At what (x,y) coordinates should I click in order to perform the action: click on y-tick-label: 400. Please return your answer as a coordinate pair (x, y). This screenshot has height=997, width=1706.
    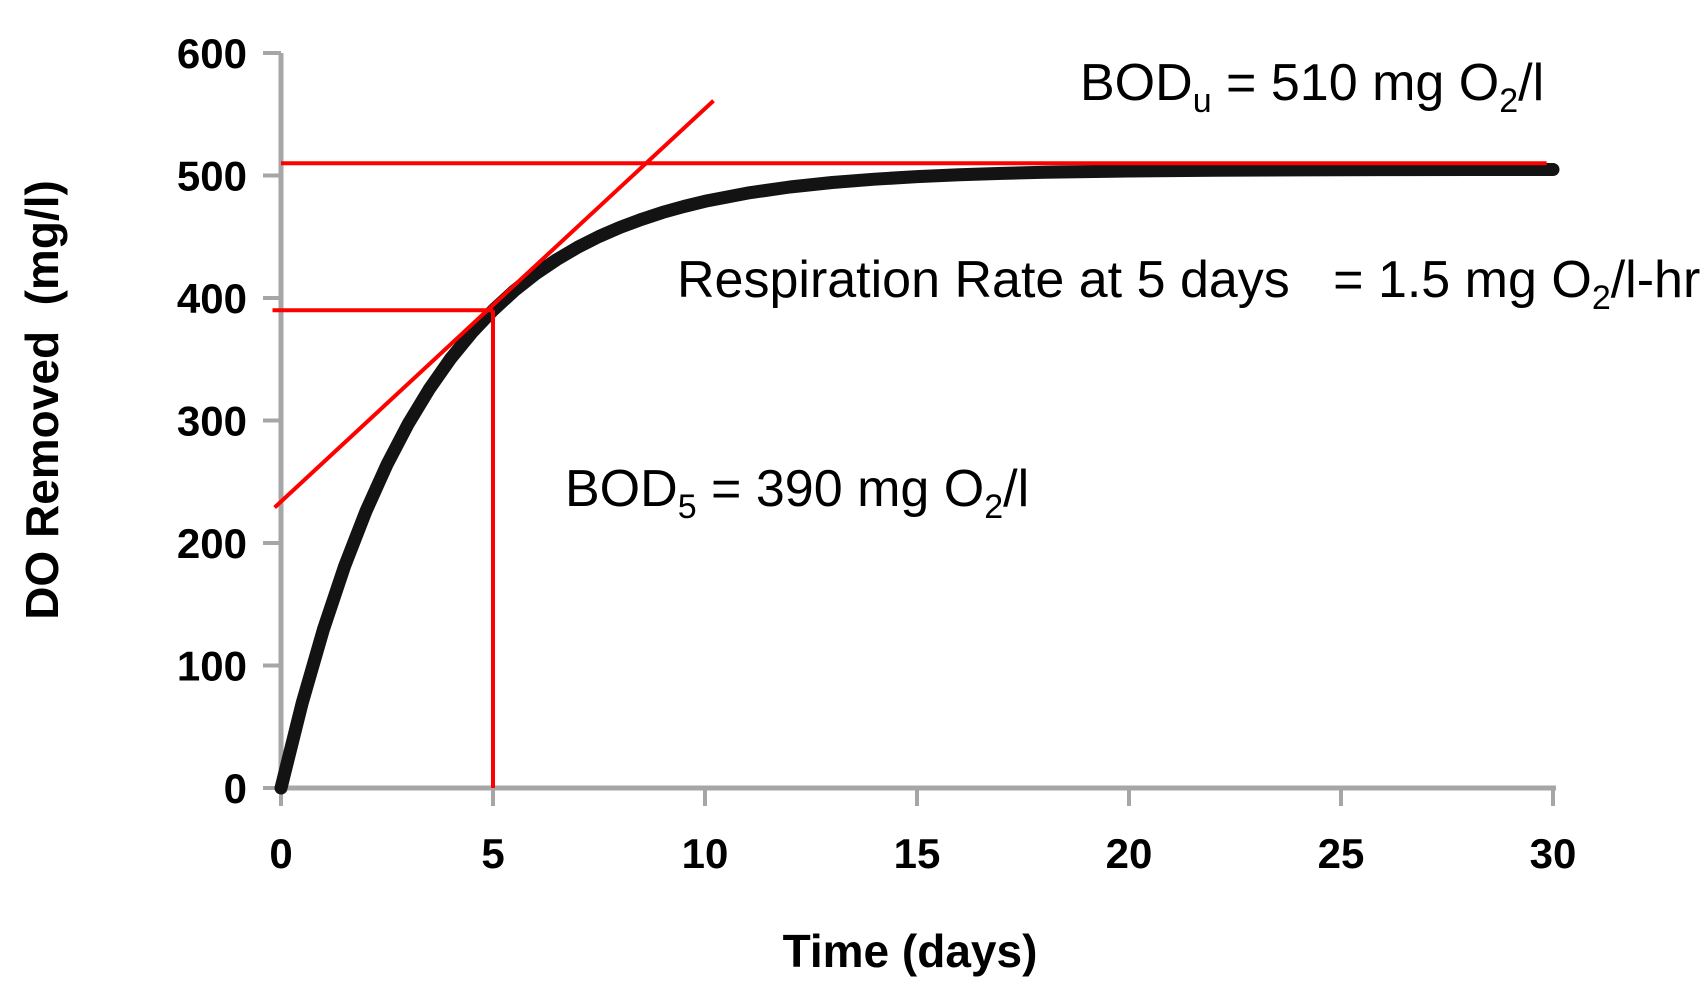
    Looking at the image, I should click on (212, 298).